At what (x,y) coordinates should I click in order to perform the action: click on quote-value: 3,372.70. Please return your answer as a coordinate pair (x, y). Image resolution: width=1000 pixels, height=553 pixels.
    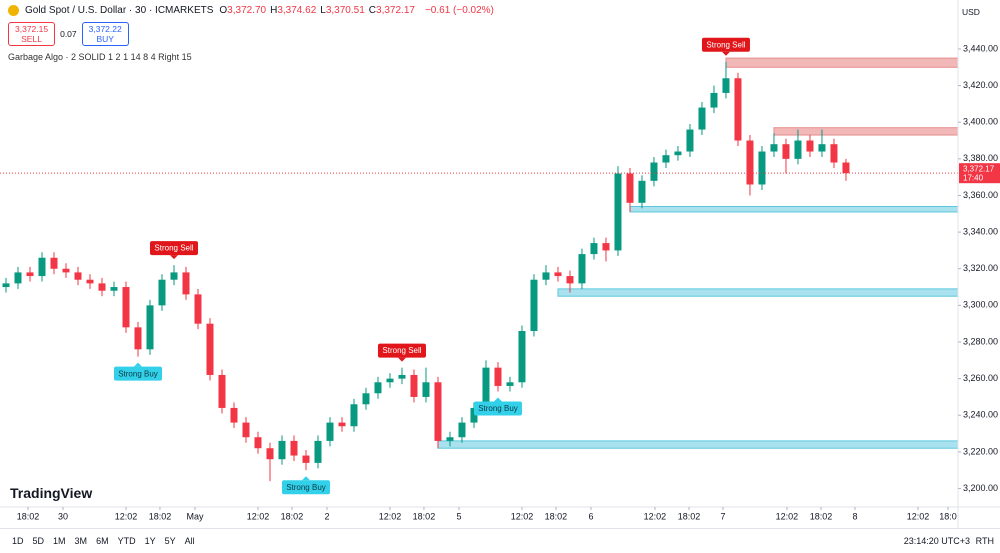
    Looking at the image, I should click on (247, 10).